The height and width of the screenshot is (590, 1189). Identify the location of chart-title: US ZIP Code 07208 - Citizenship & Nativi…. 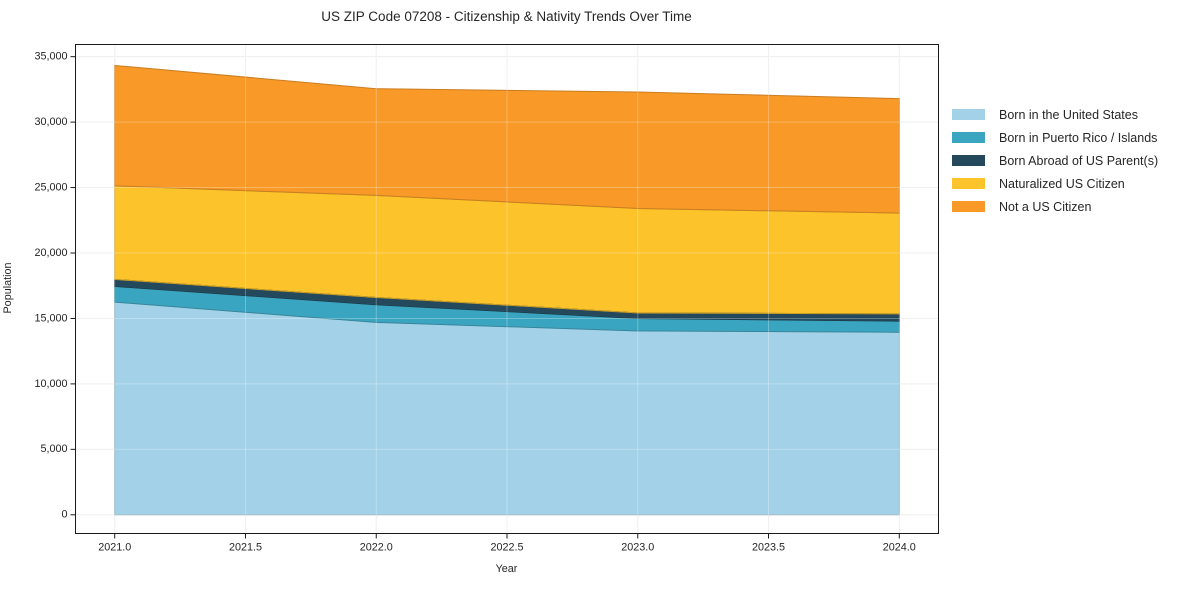
(506, 16).